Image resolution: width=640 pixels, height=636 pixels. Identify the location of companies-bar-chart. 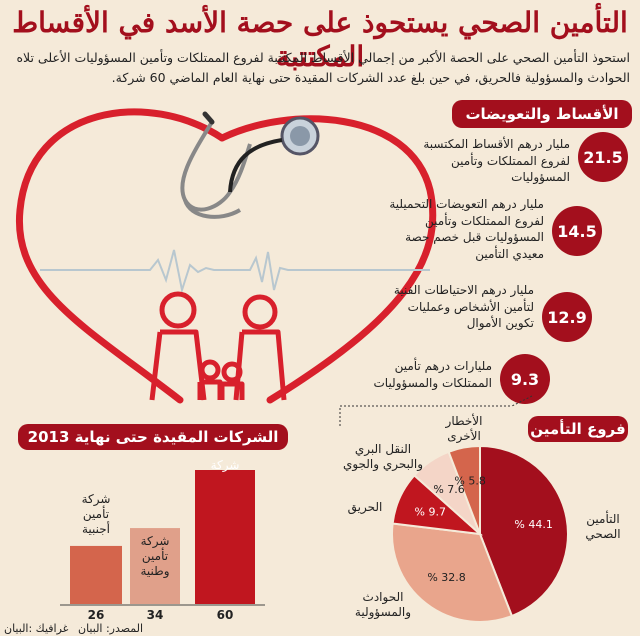
(162, 538).